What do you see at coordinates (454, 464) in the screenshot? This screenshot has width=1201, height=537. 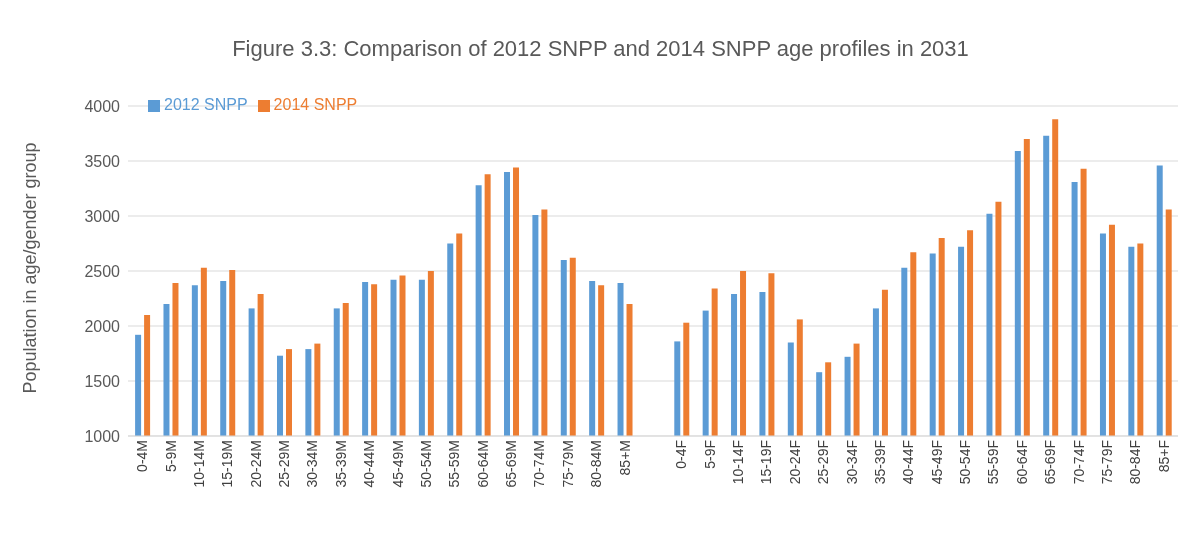 I see `x-tick-label: 55-59M` at bounding box center [454, 464].